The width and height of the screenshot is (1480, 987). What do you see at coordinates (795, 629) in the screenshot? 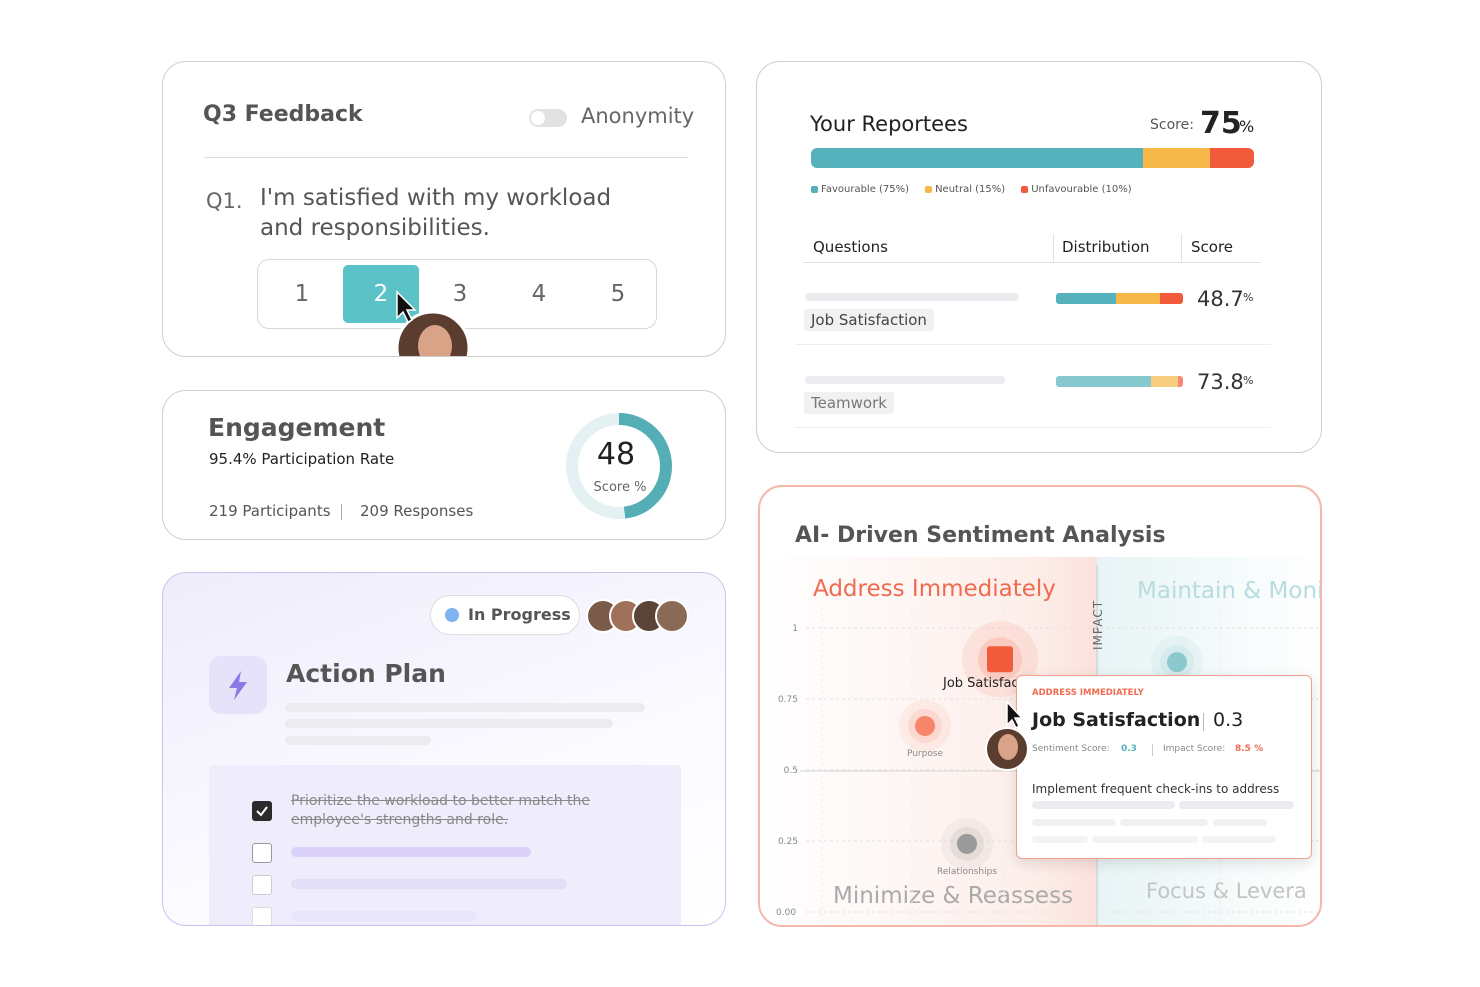
I see `y-tick-label: 1` at bounding box center [795, 629].